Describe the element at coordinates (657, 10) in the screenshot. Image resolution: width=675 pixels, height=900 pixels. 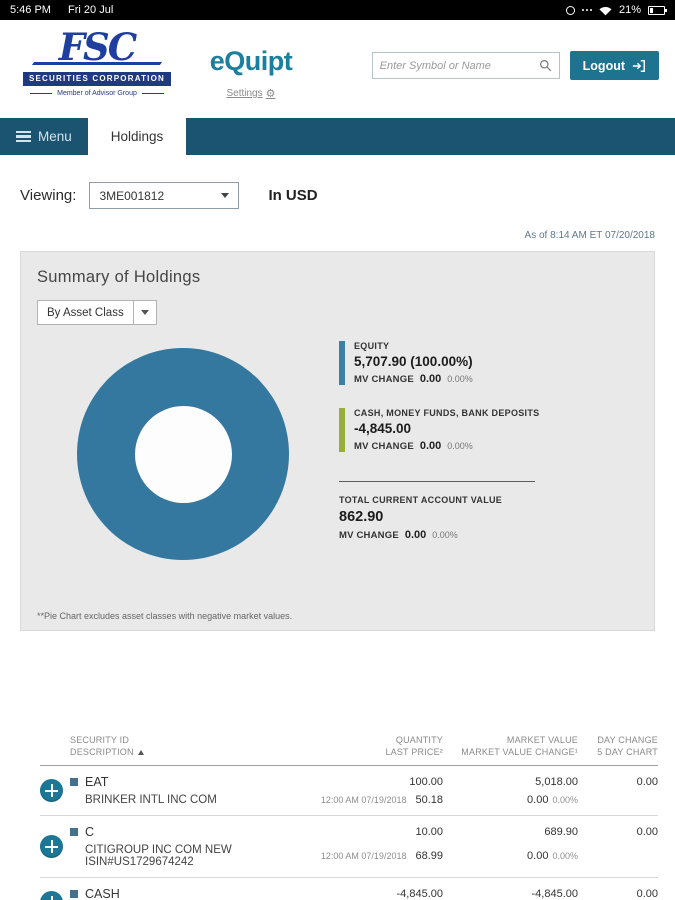
I see `battery-icon` at that location.